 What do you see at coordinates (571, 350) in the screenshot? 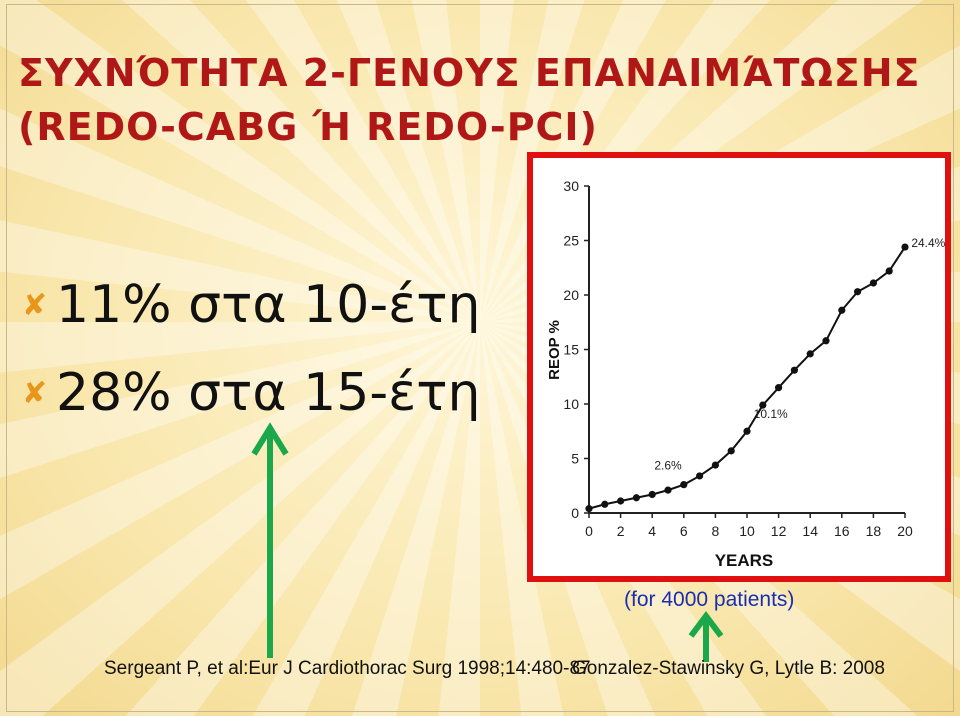
I see `y-tick-label: 15` at bounding box center [571, 350].